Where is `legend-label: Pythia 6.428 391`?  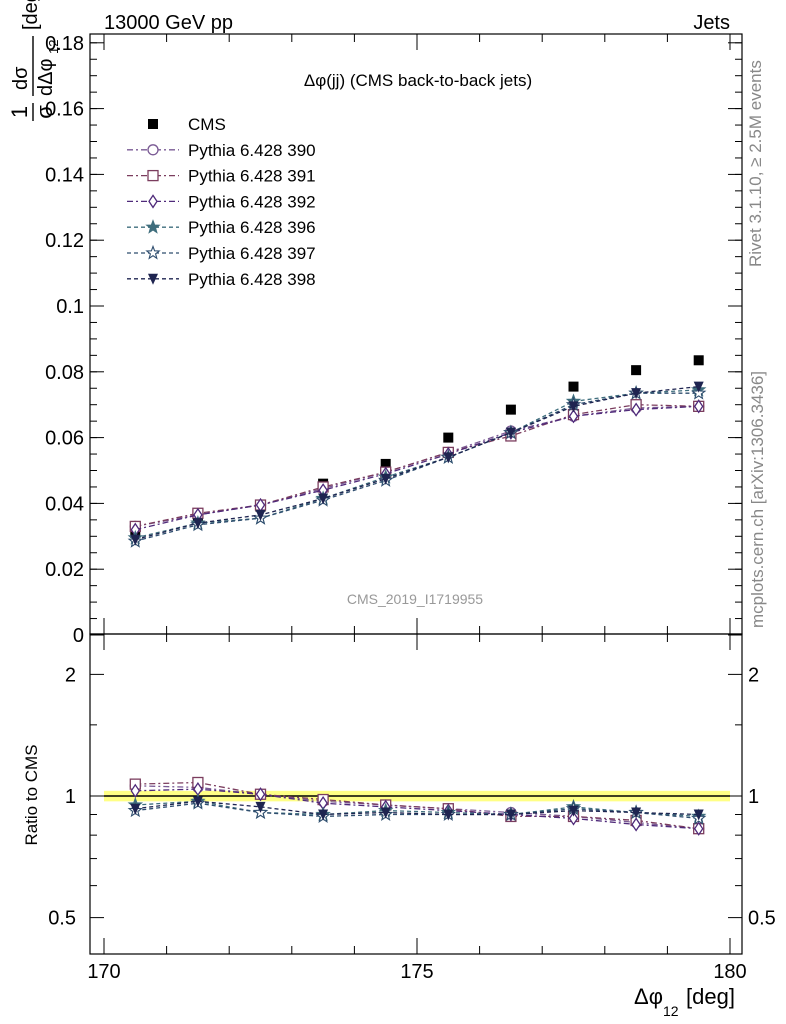 legend-label: Pythia 6.428 391 is located at coordinates (252, 176).